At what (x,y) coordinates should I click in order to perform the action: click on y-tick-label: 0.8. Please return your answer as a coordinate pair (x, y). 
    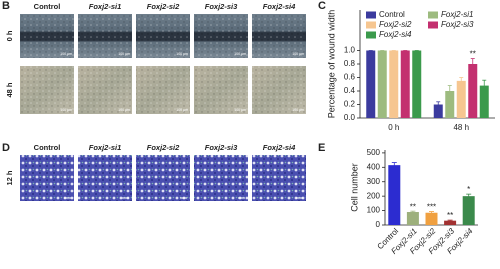
    Looking at the image, I should click on (350, 63).